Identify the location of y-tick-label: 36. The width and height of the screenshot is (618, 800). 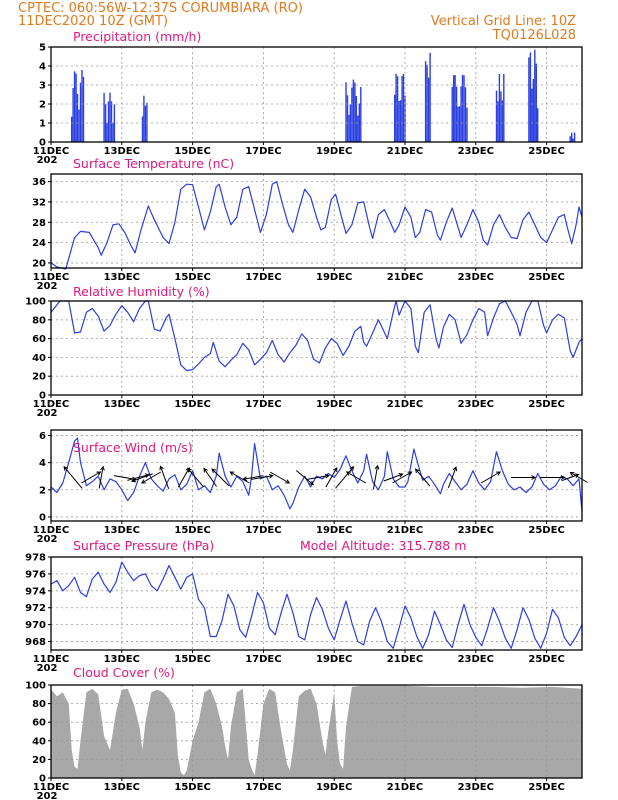
(39, 182).